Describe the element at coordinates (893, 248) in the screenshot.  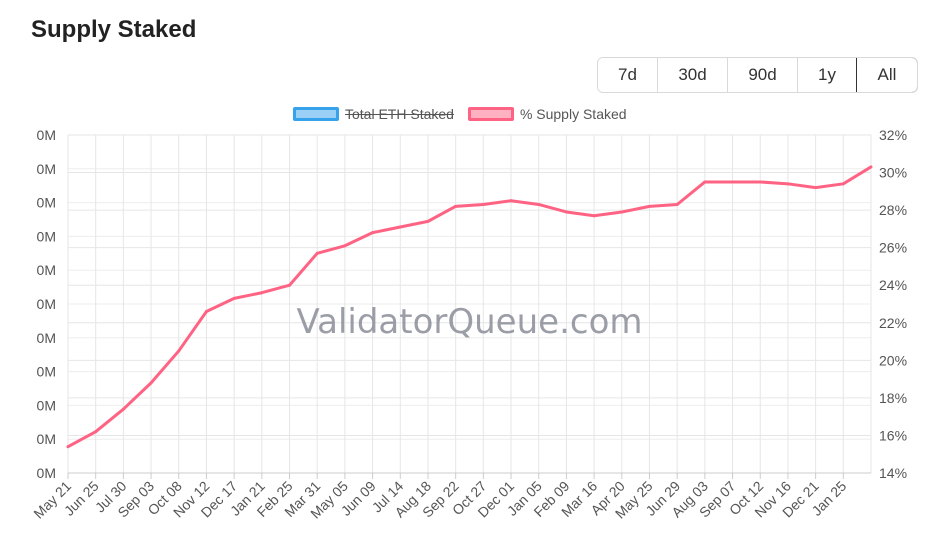
I see `right-tick-label: 26%` at that location.